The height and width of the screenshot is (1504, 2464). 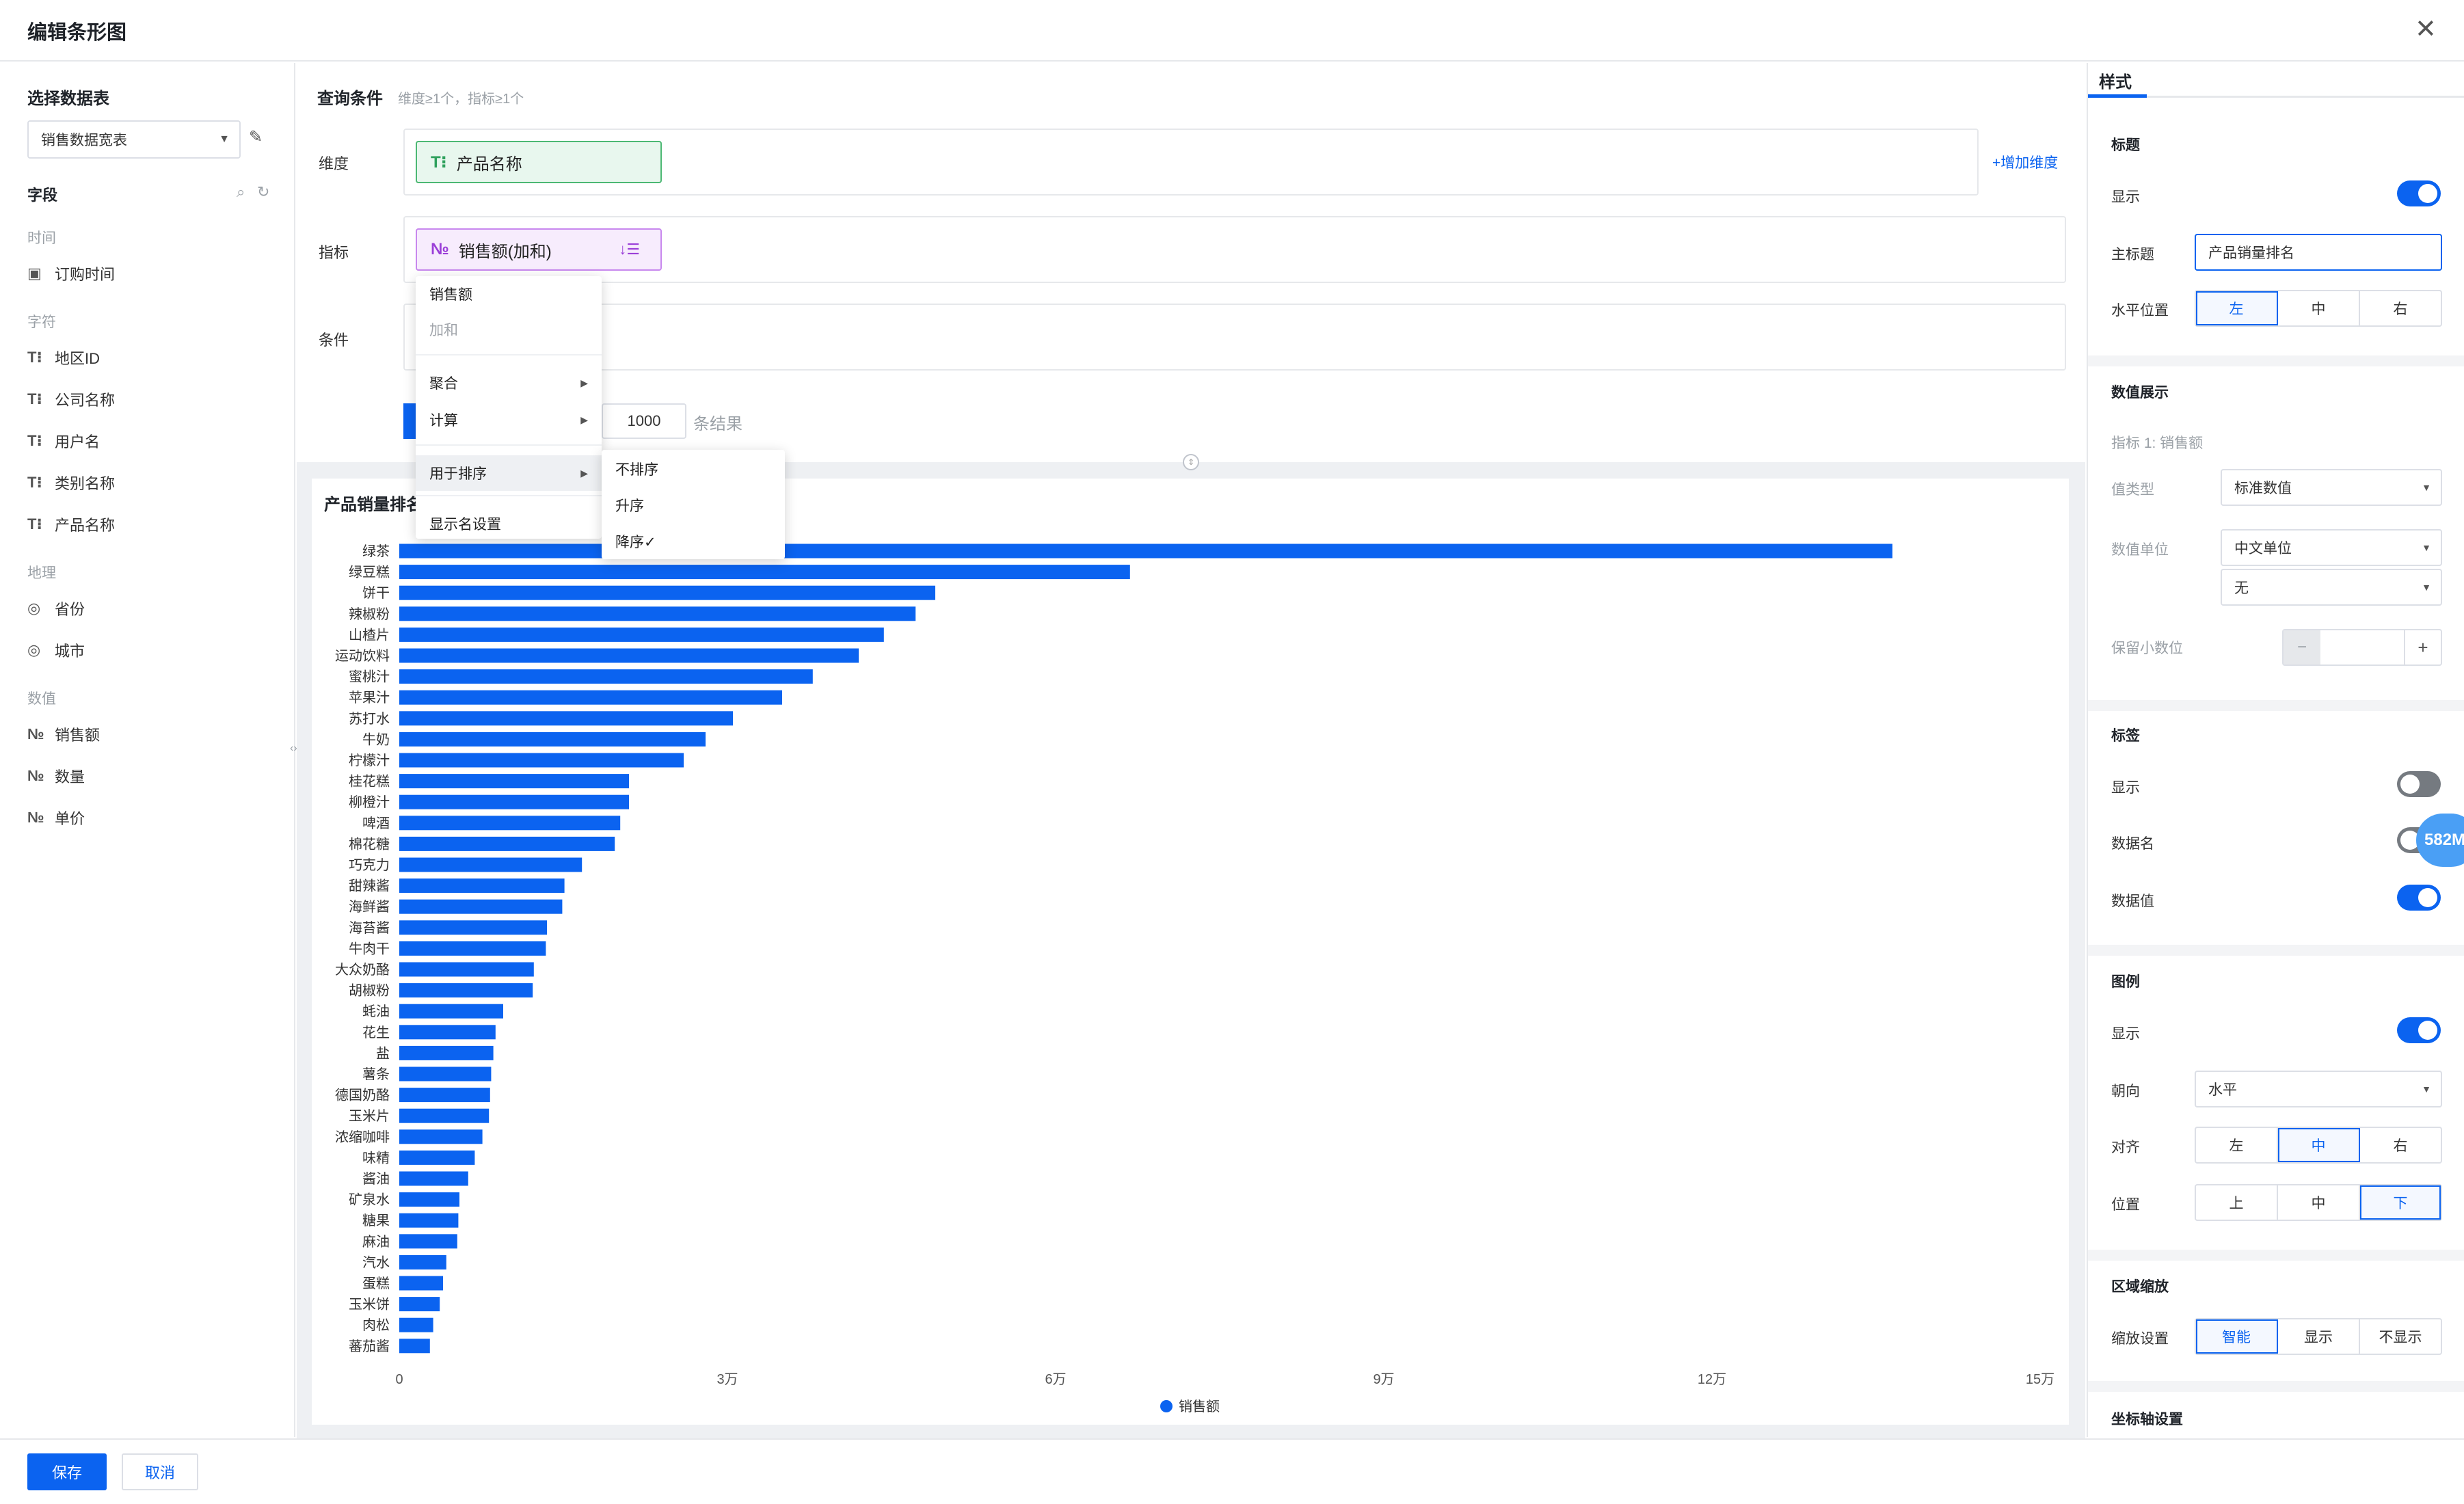 I want to click on field-item: ◎ 城市, so click(x=56, y=650).